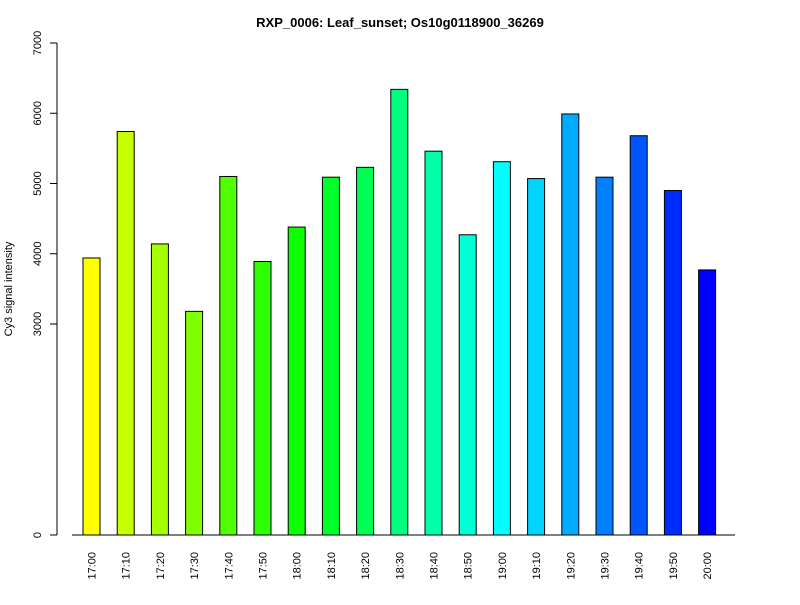  I want to click on x-tick-label: 18:40, so click(435, 566).